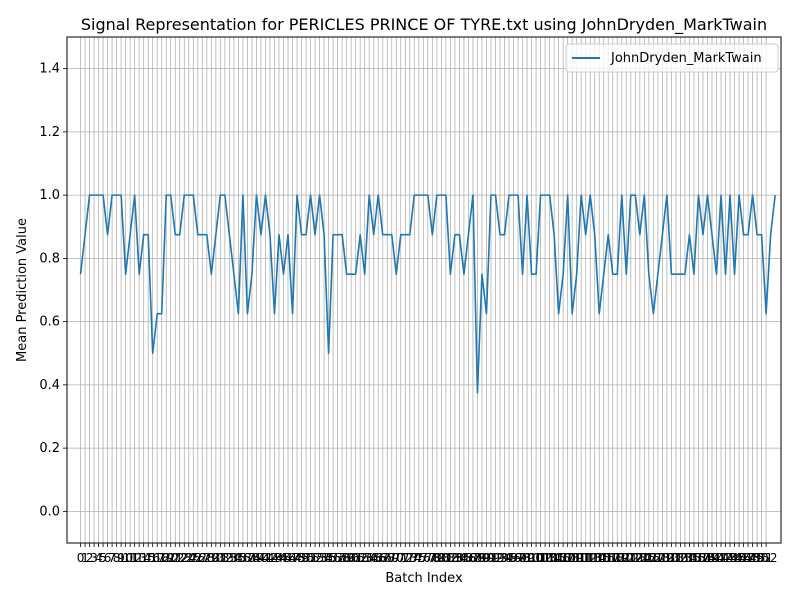  Describe the element at coordinates (369, 558) in the screenshot. I see `x-tick-label: 64` at that location.